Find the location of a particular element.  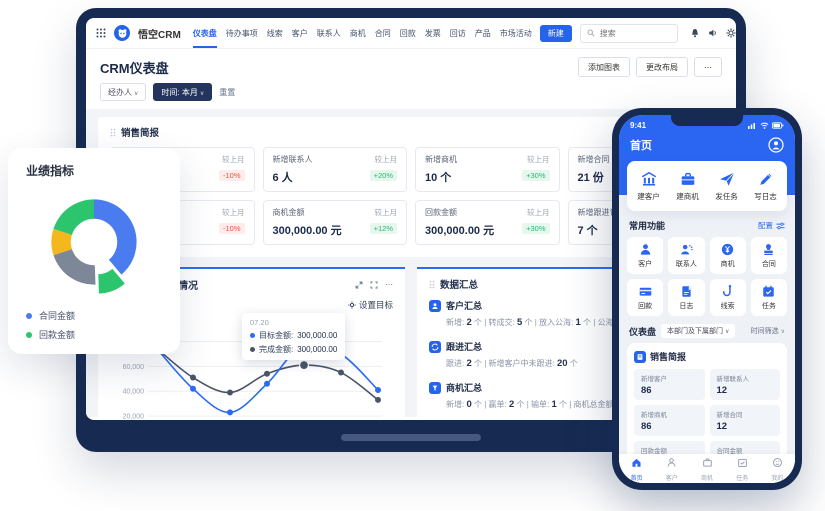

grid-item-log: 日志 is located at coordinates (686, 297).